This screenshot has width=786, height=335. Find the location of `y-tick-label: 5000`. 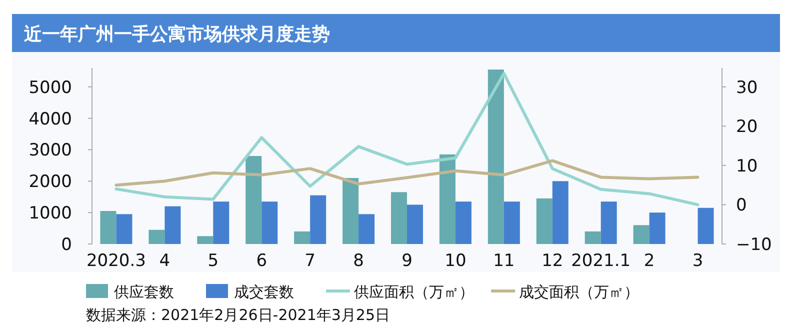

y-tick-label: 5000 is located at coordinates (50, 88).